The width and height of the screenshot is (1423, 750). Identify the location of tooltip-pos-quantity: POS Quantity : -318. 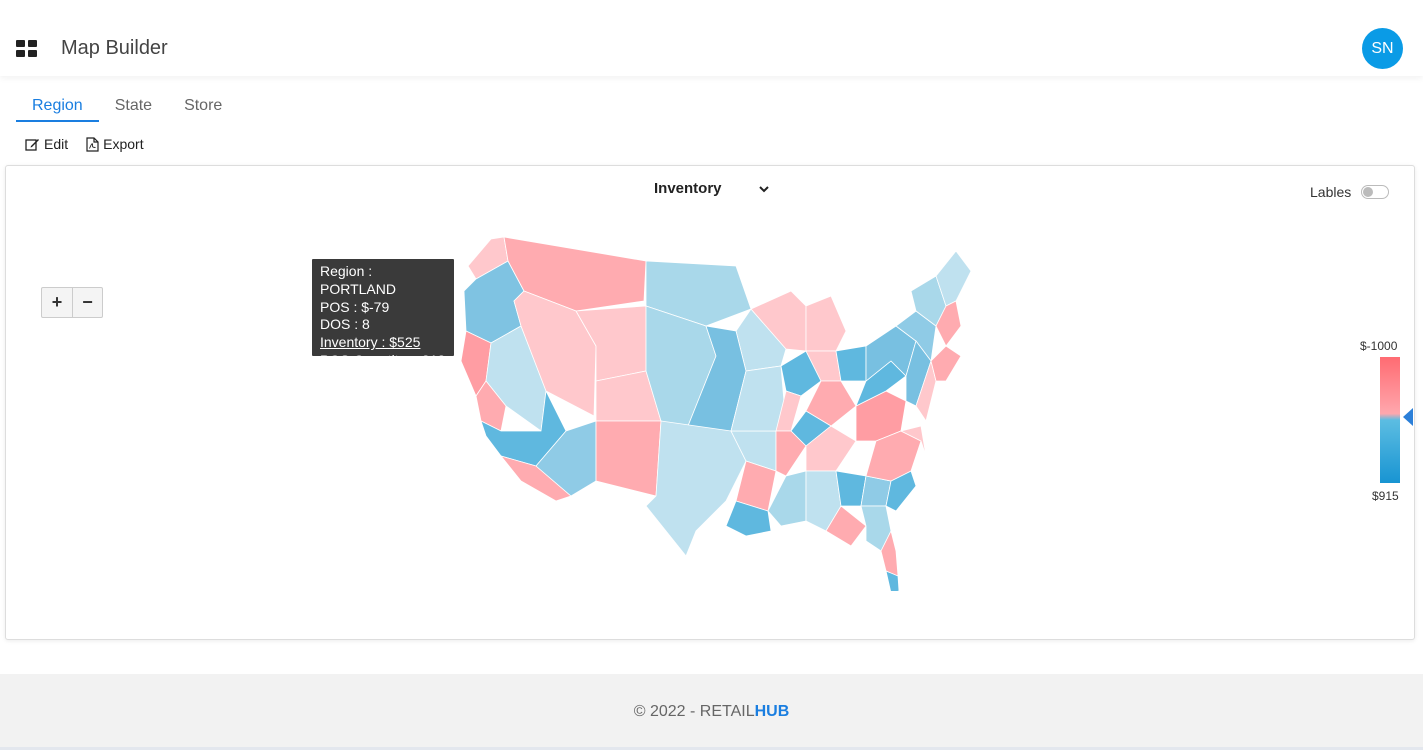
(383, 359).